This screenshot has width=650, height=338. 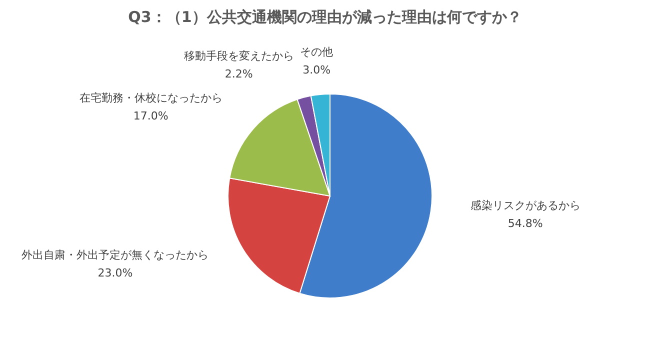 I want to click on chart-title: Q3：（1）公共交通機関の理由が減った理由は何ですか？, so click(x=325, y=17).